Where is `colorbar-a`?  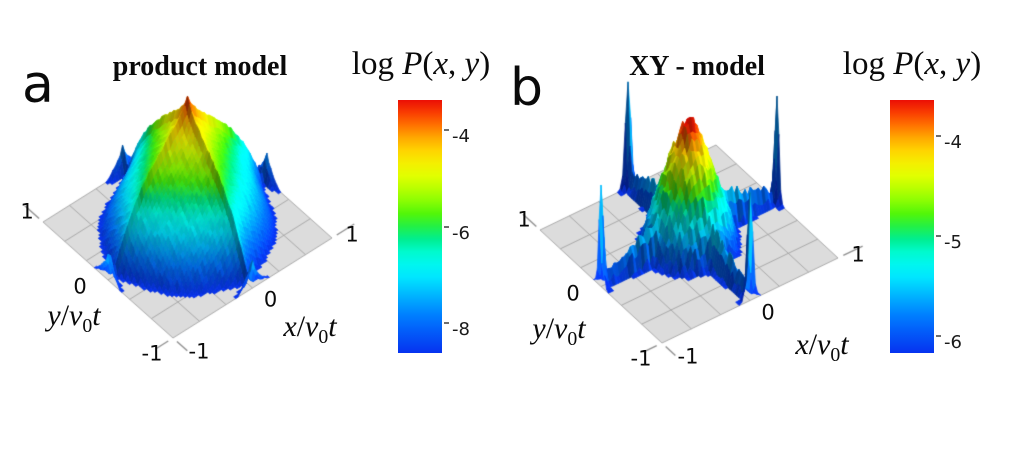 colorbar-a is located at coordinates (420, 226).